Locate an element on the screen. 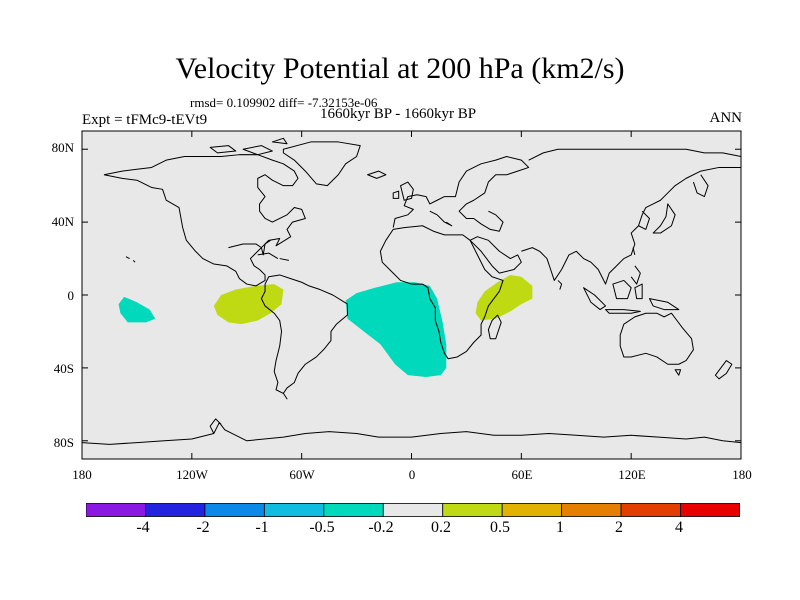 This screenshot has width=800, height=600. coast-sri-lanka is located at coordinates (560, 285).